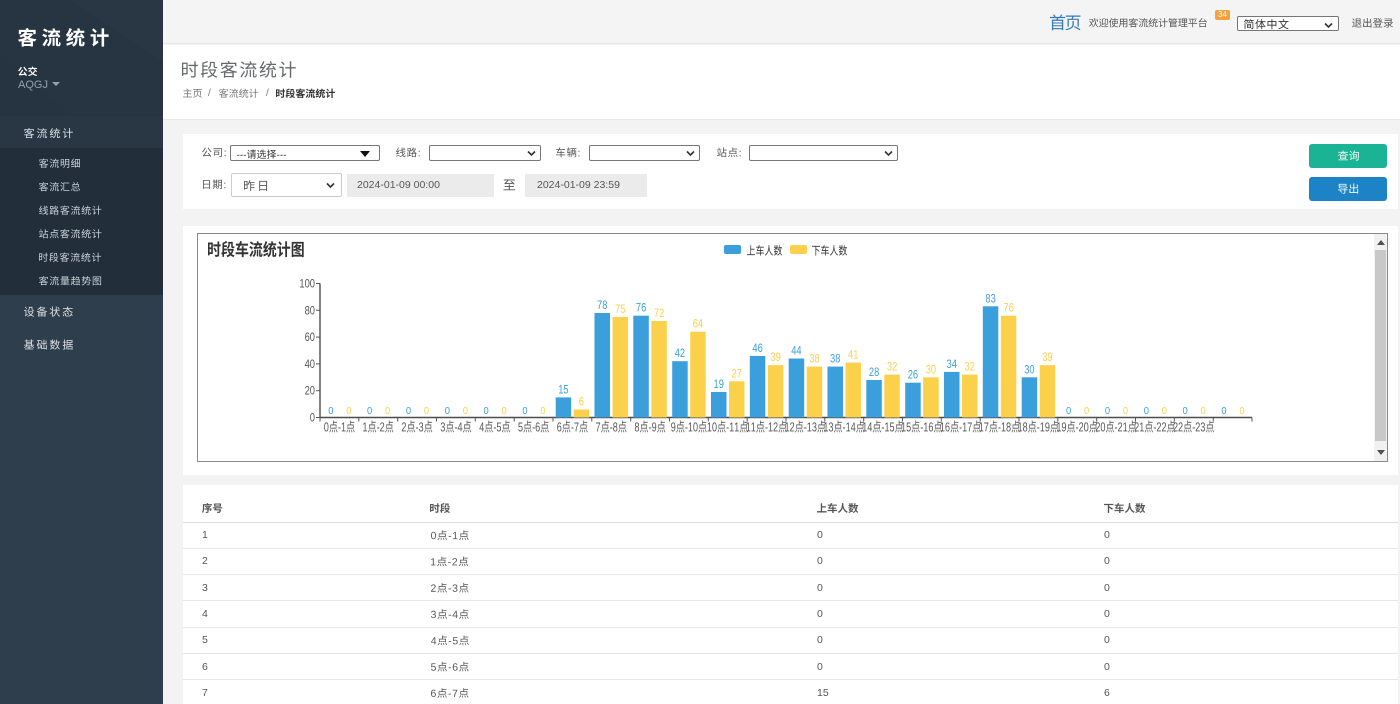 The image size is (1400, 704). What do you see at coordinates (310, 311) in the screenshot?
I see `svg-text: 80` at bounding box center [310, 311].